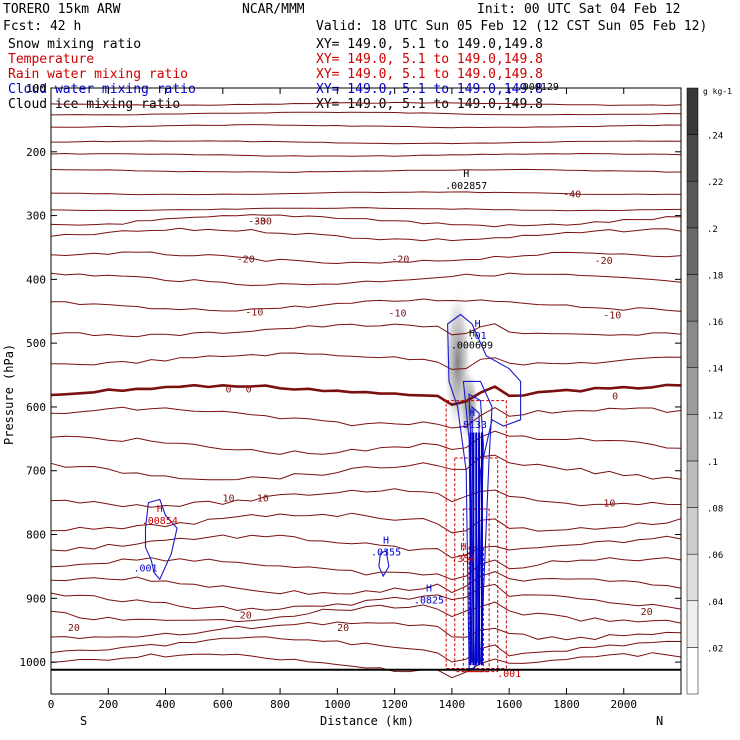  What do you see at coordinates (579, 9) in the screenshot?
I see `init-time: Init: 00 UTC Sat 04 Feb 12` at bounding box center [579, 9].